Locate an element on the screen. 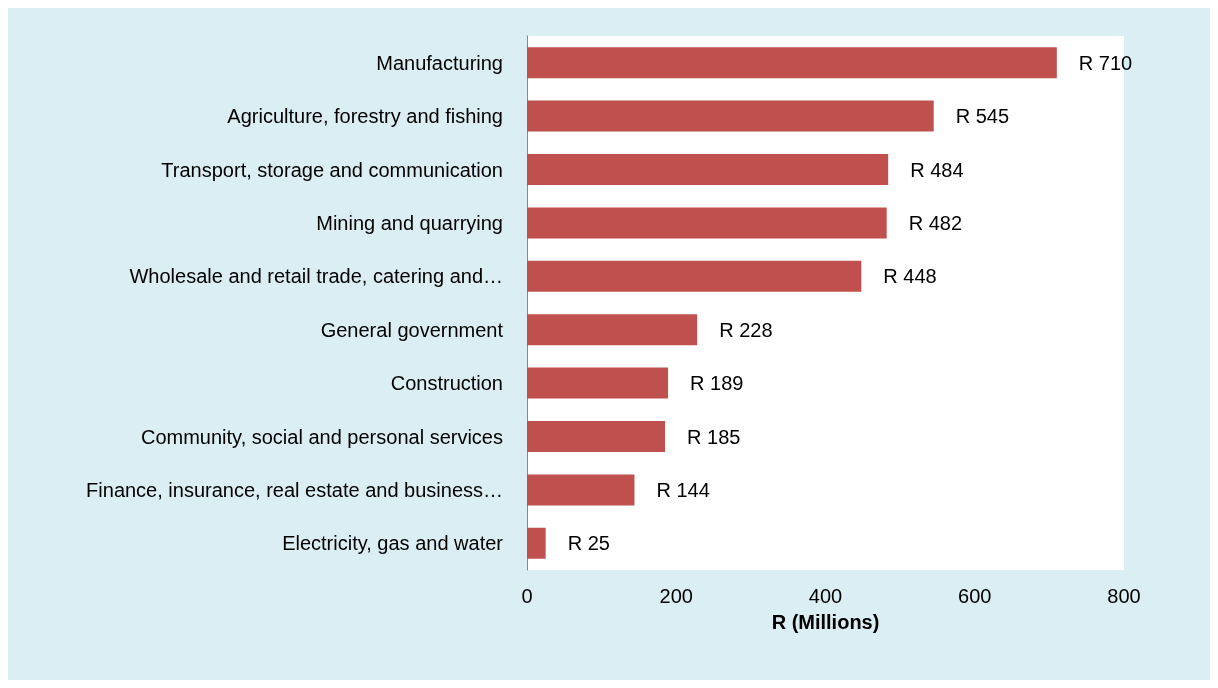  data-label: R 545 is located at coordinates (982, 116).